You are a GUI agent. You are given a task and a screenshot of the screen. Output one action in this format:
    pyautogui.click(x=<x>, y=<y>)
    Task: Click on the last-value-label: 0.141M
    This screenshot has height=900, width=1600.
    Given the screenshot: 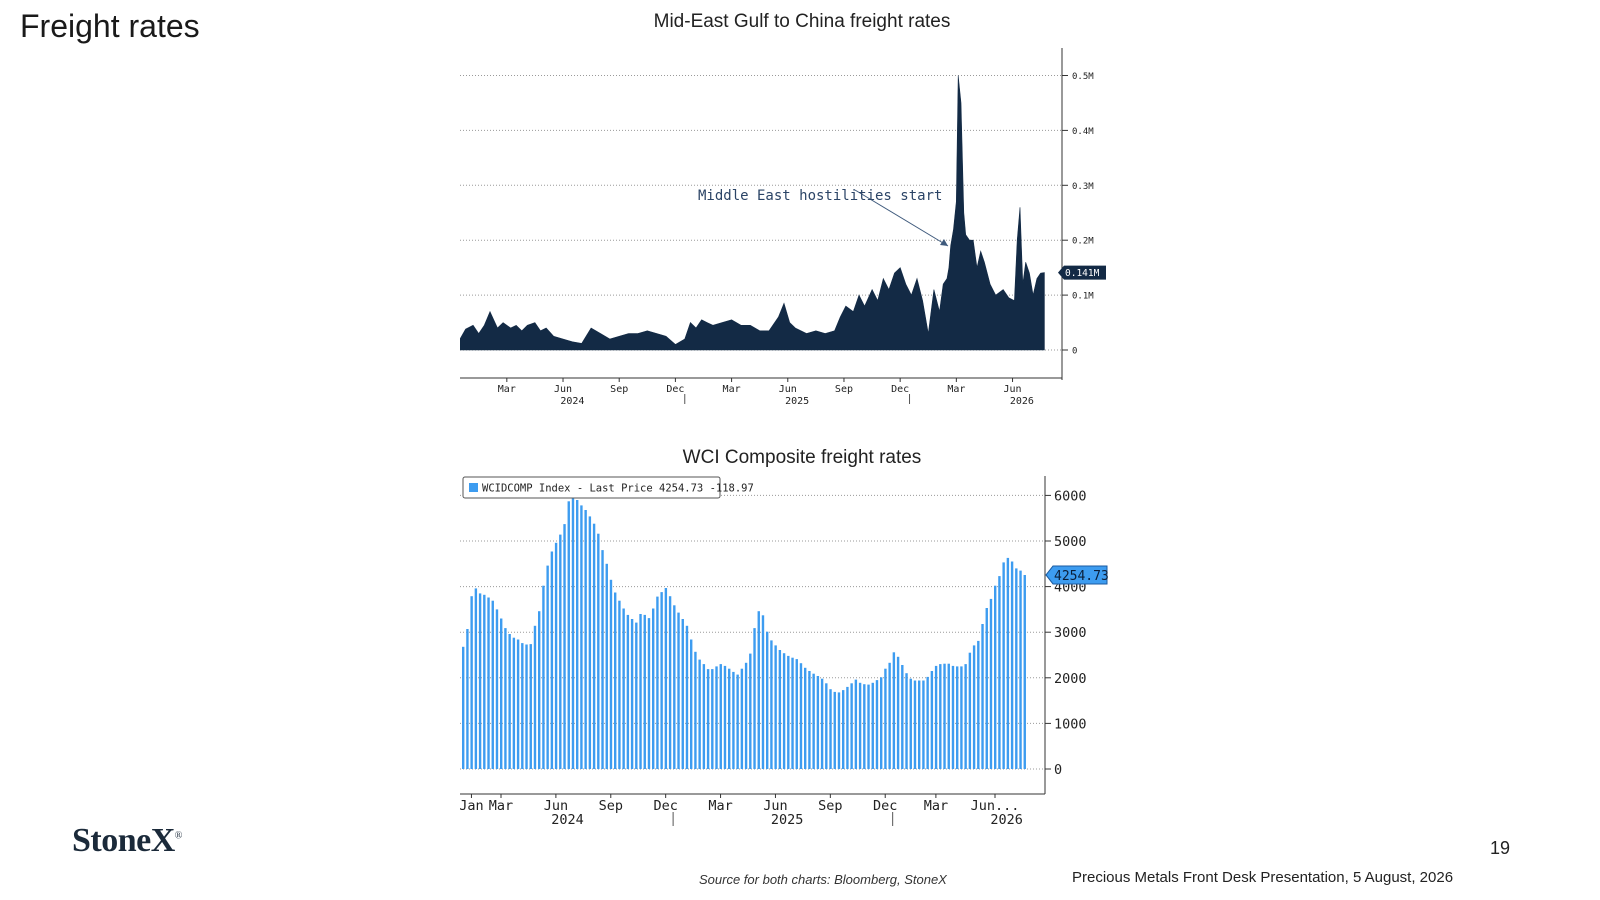 What is the action you would take?
    pyautogui.click(x=1082, y=273)
    